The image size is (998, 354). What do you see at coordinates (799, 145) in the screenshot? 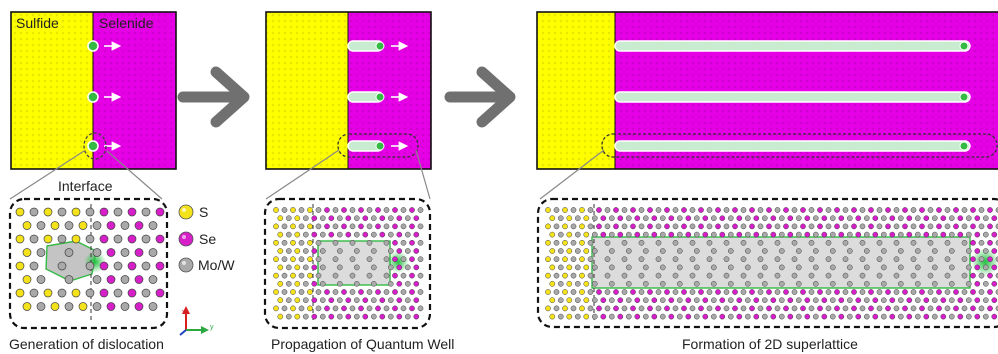
I see `superlattice-highlight` at bounding box center [799, 145].